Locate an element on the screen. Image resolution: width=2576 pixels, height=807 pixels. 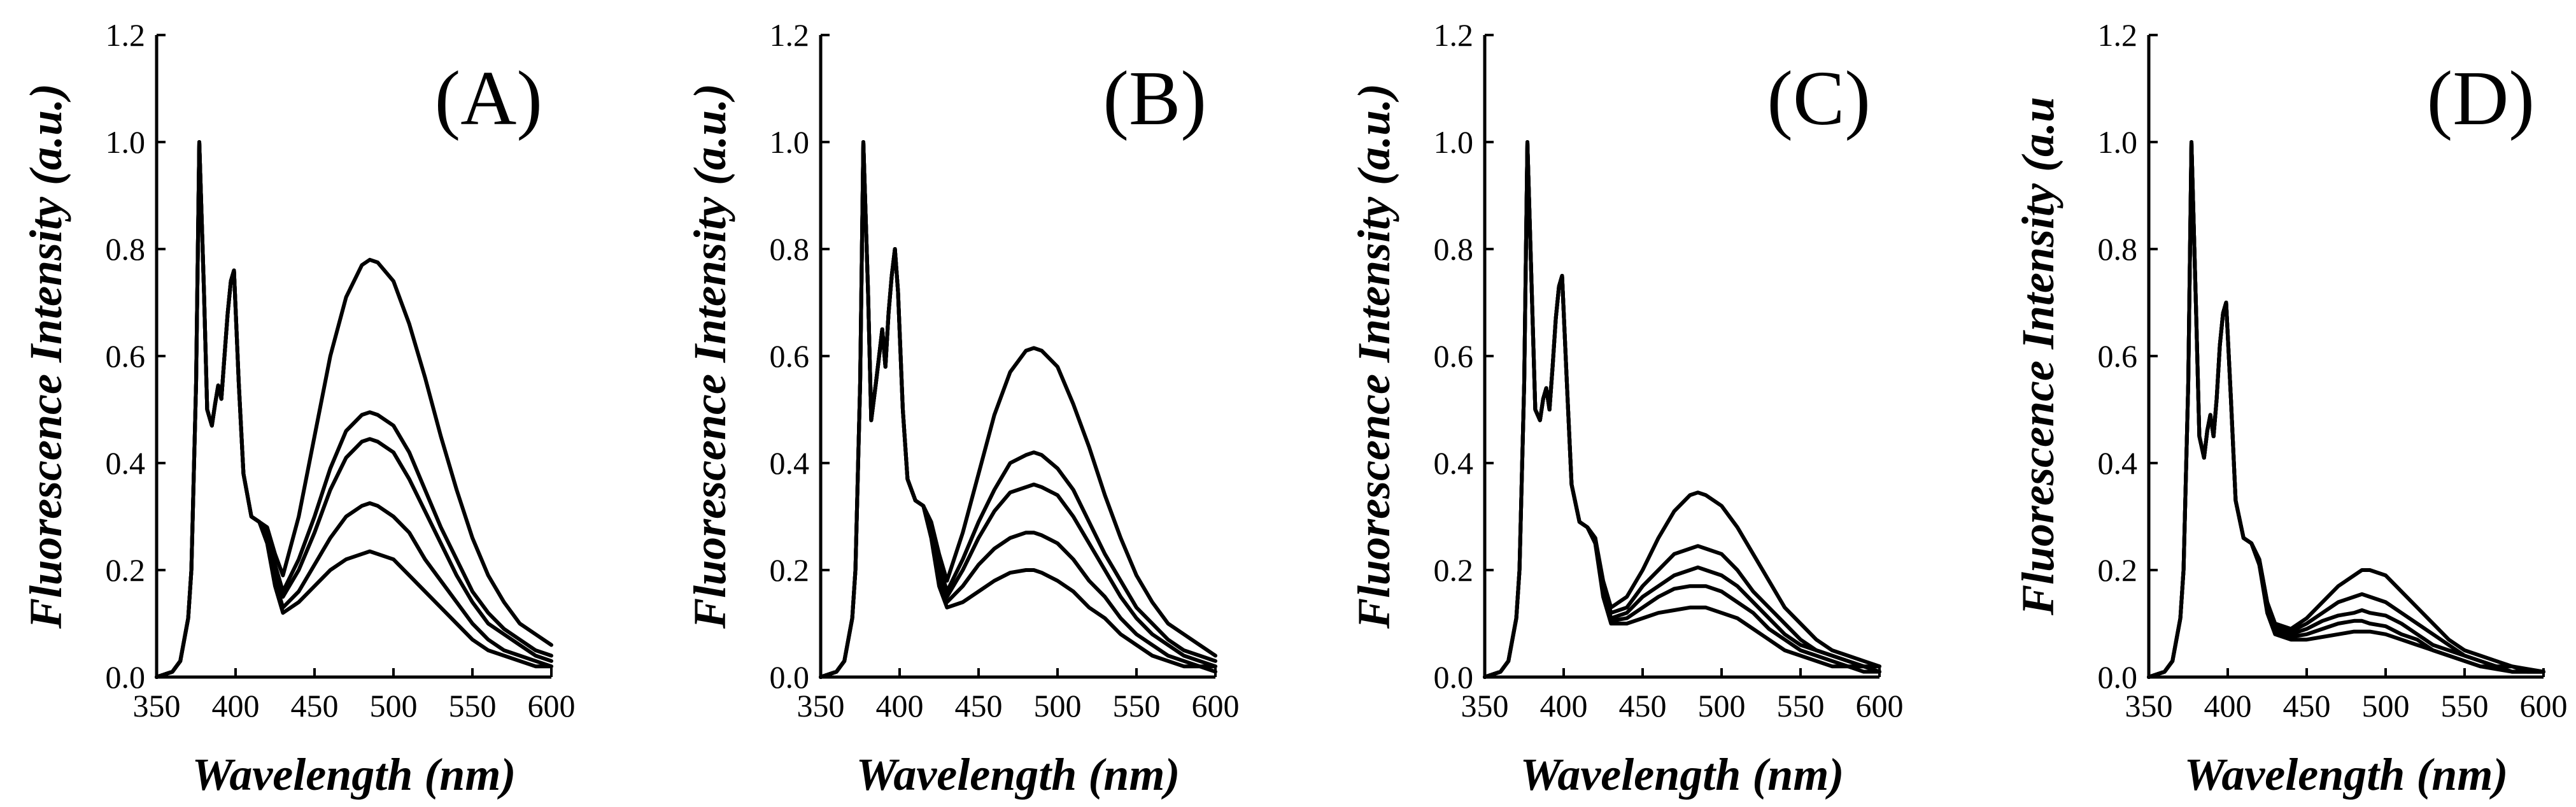
panel-label: (B) is located at coordinates (1155, 98).